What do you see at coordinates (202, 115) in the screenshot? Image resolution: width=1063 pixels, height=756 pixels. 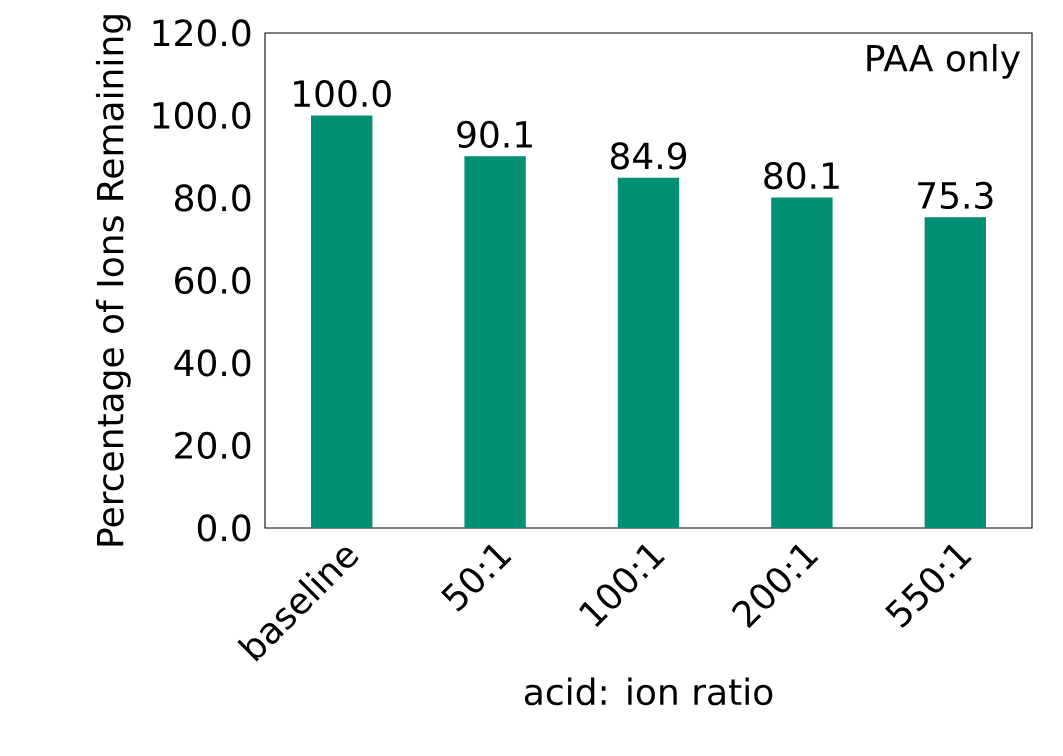 I see `y-tick-label: 100.0` at bounding box center [202, 115].